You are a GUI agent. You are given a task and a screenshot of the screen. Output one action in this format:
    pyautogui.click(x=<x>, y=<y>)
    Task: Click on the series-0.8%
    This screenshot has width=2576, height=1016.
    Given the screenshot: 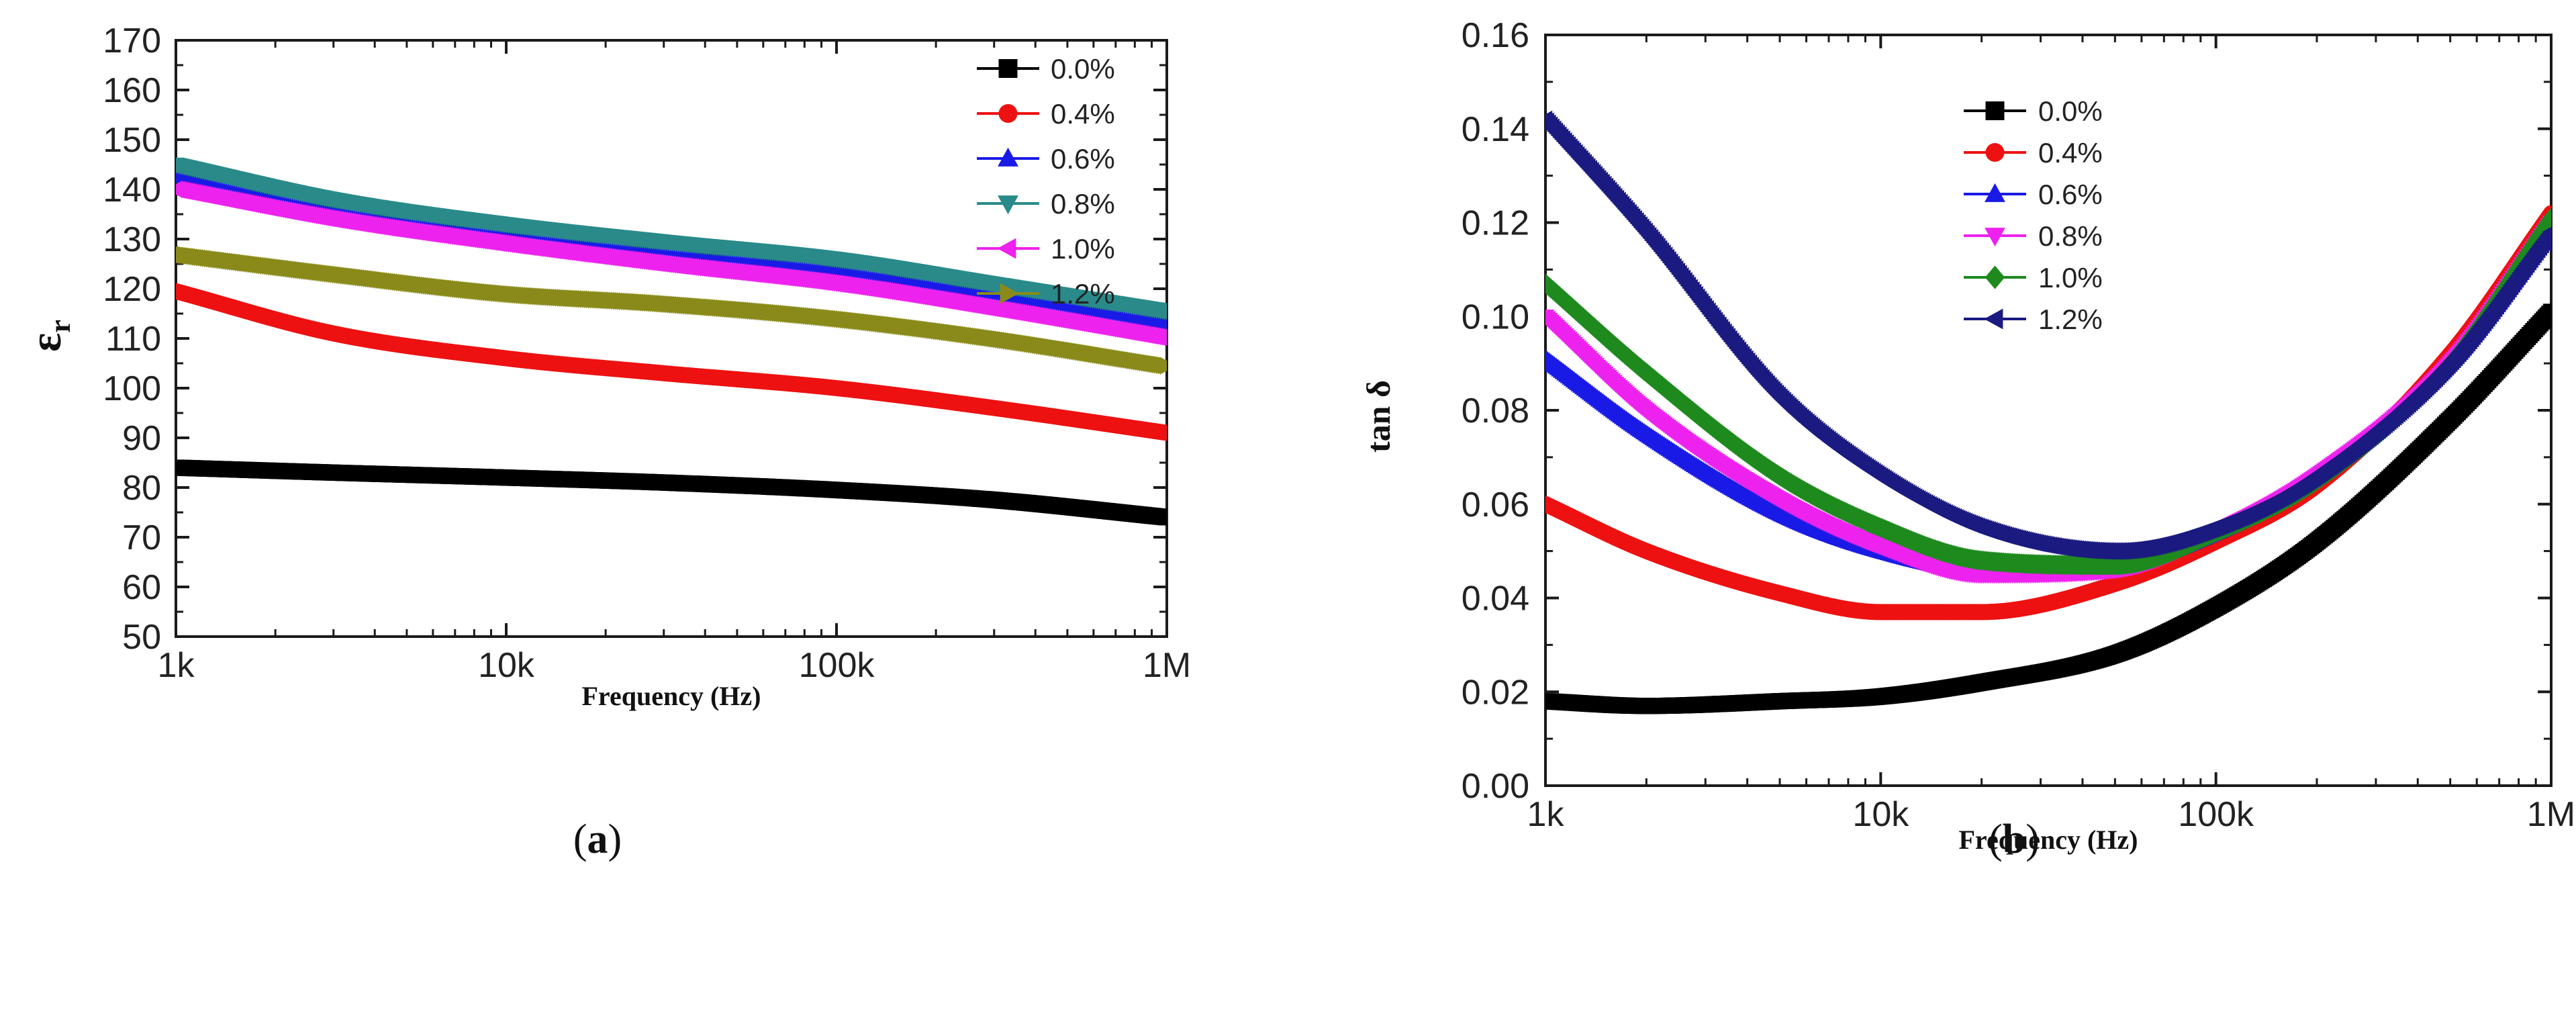 What is the action you would take?
    pyautogui.click(x=671, y=239)
    